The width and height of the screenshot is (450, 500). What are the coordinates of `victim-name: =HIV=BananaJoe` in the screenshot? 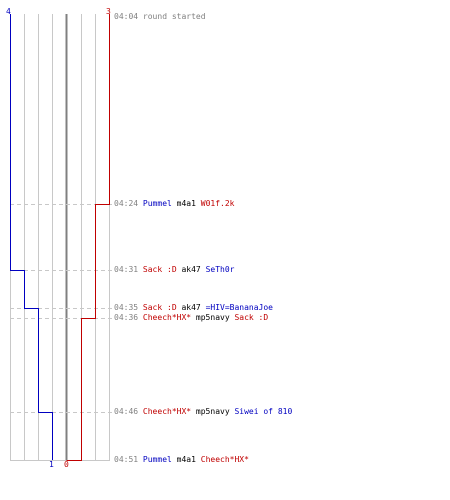 It's located at (239, 307).